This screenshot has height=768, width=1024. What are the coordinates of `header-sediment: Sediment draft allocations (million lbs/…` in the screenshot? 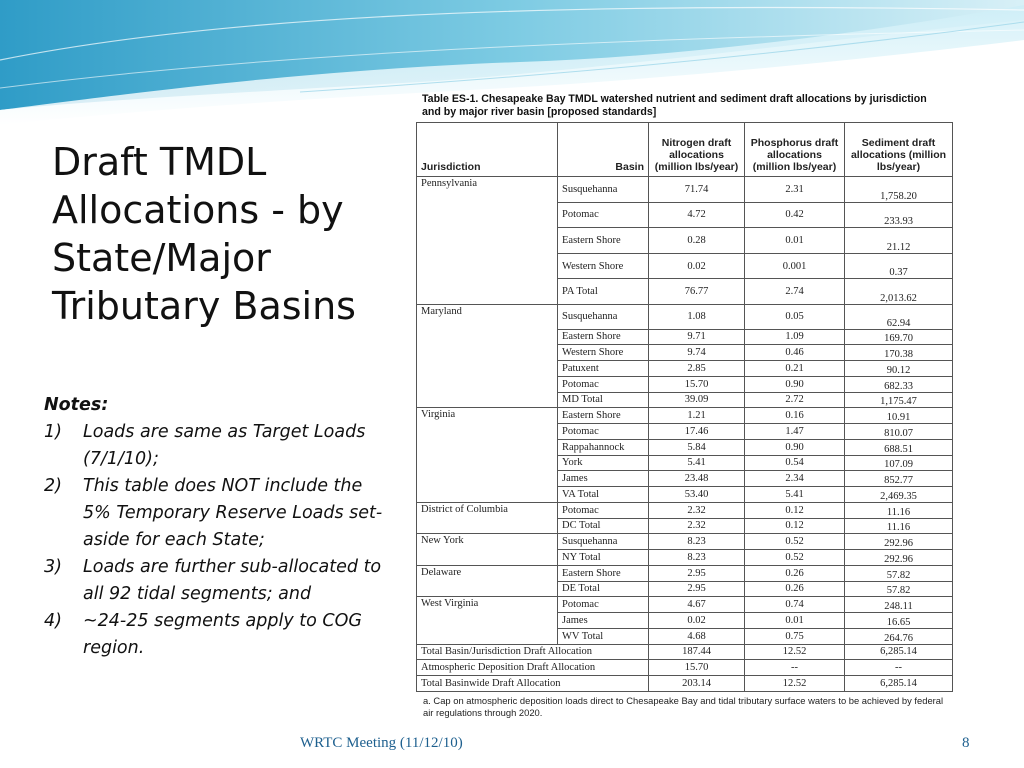 It's located at (898, 149).